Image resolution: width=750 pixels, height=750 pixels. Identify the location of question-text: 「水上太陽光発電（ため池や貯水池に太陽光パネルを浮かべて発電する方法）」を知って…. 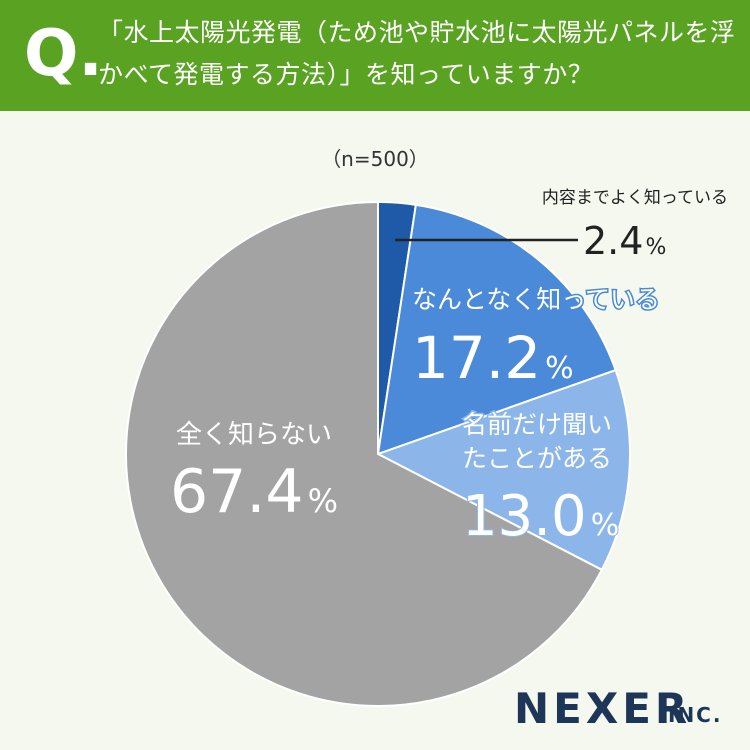
(417, 53).